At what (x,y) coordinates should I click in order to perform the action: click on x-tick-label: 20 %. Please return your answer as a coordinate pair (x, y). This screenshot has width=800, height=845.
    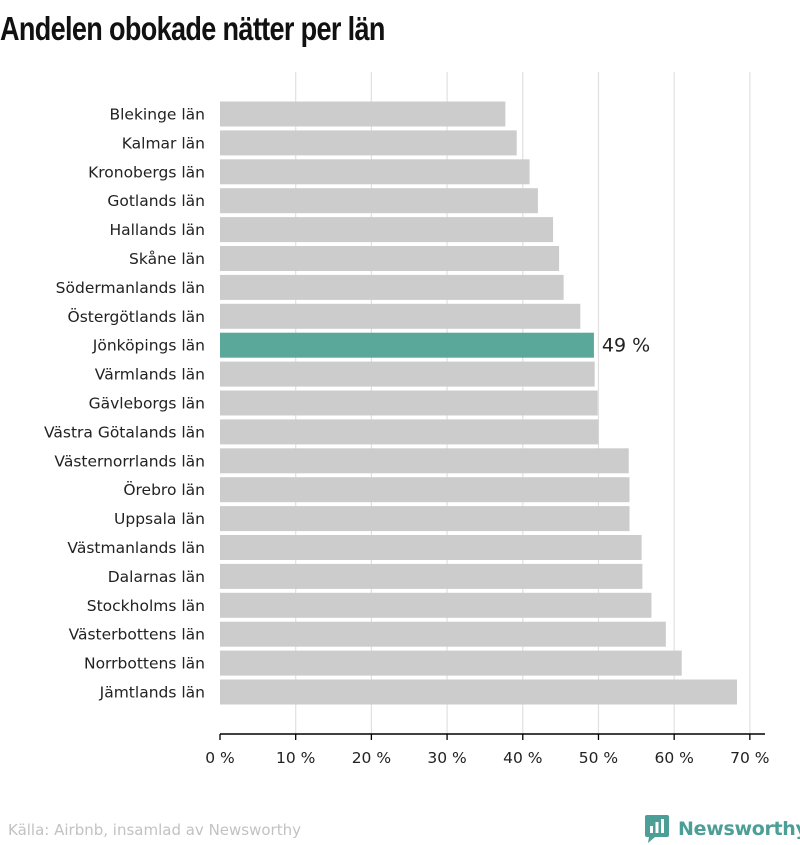
    Looking at the image, I should click on (371, 758).